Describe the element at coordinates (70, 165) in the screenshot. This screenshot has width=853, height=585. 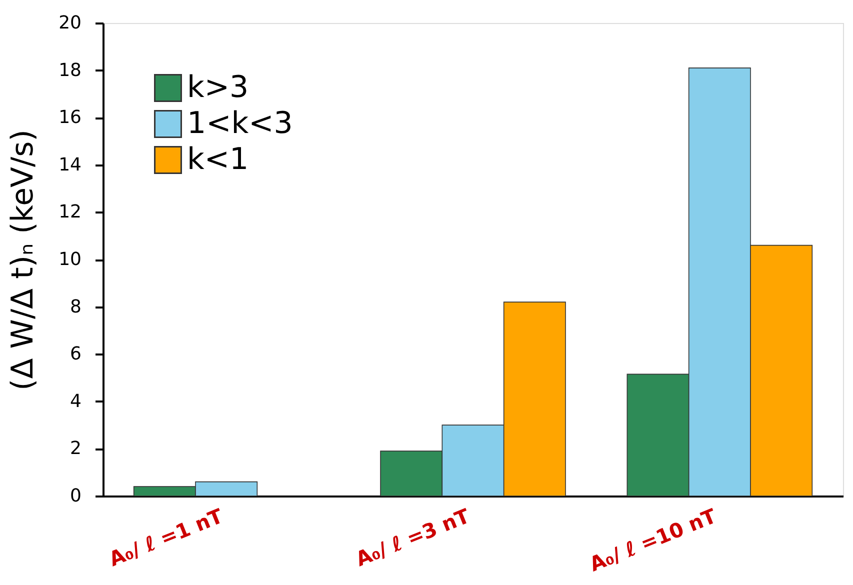
I see `y-tick-label: 14` at that location.